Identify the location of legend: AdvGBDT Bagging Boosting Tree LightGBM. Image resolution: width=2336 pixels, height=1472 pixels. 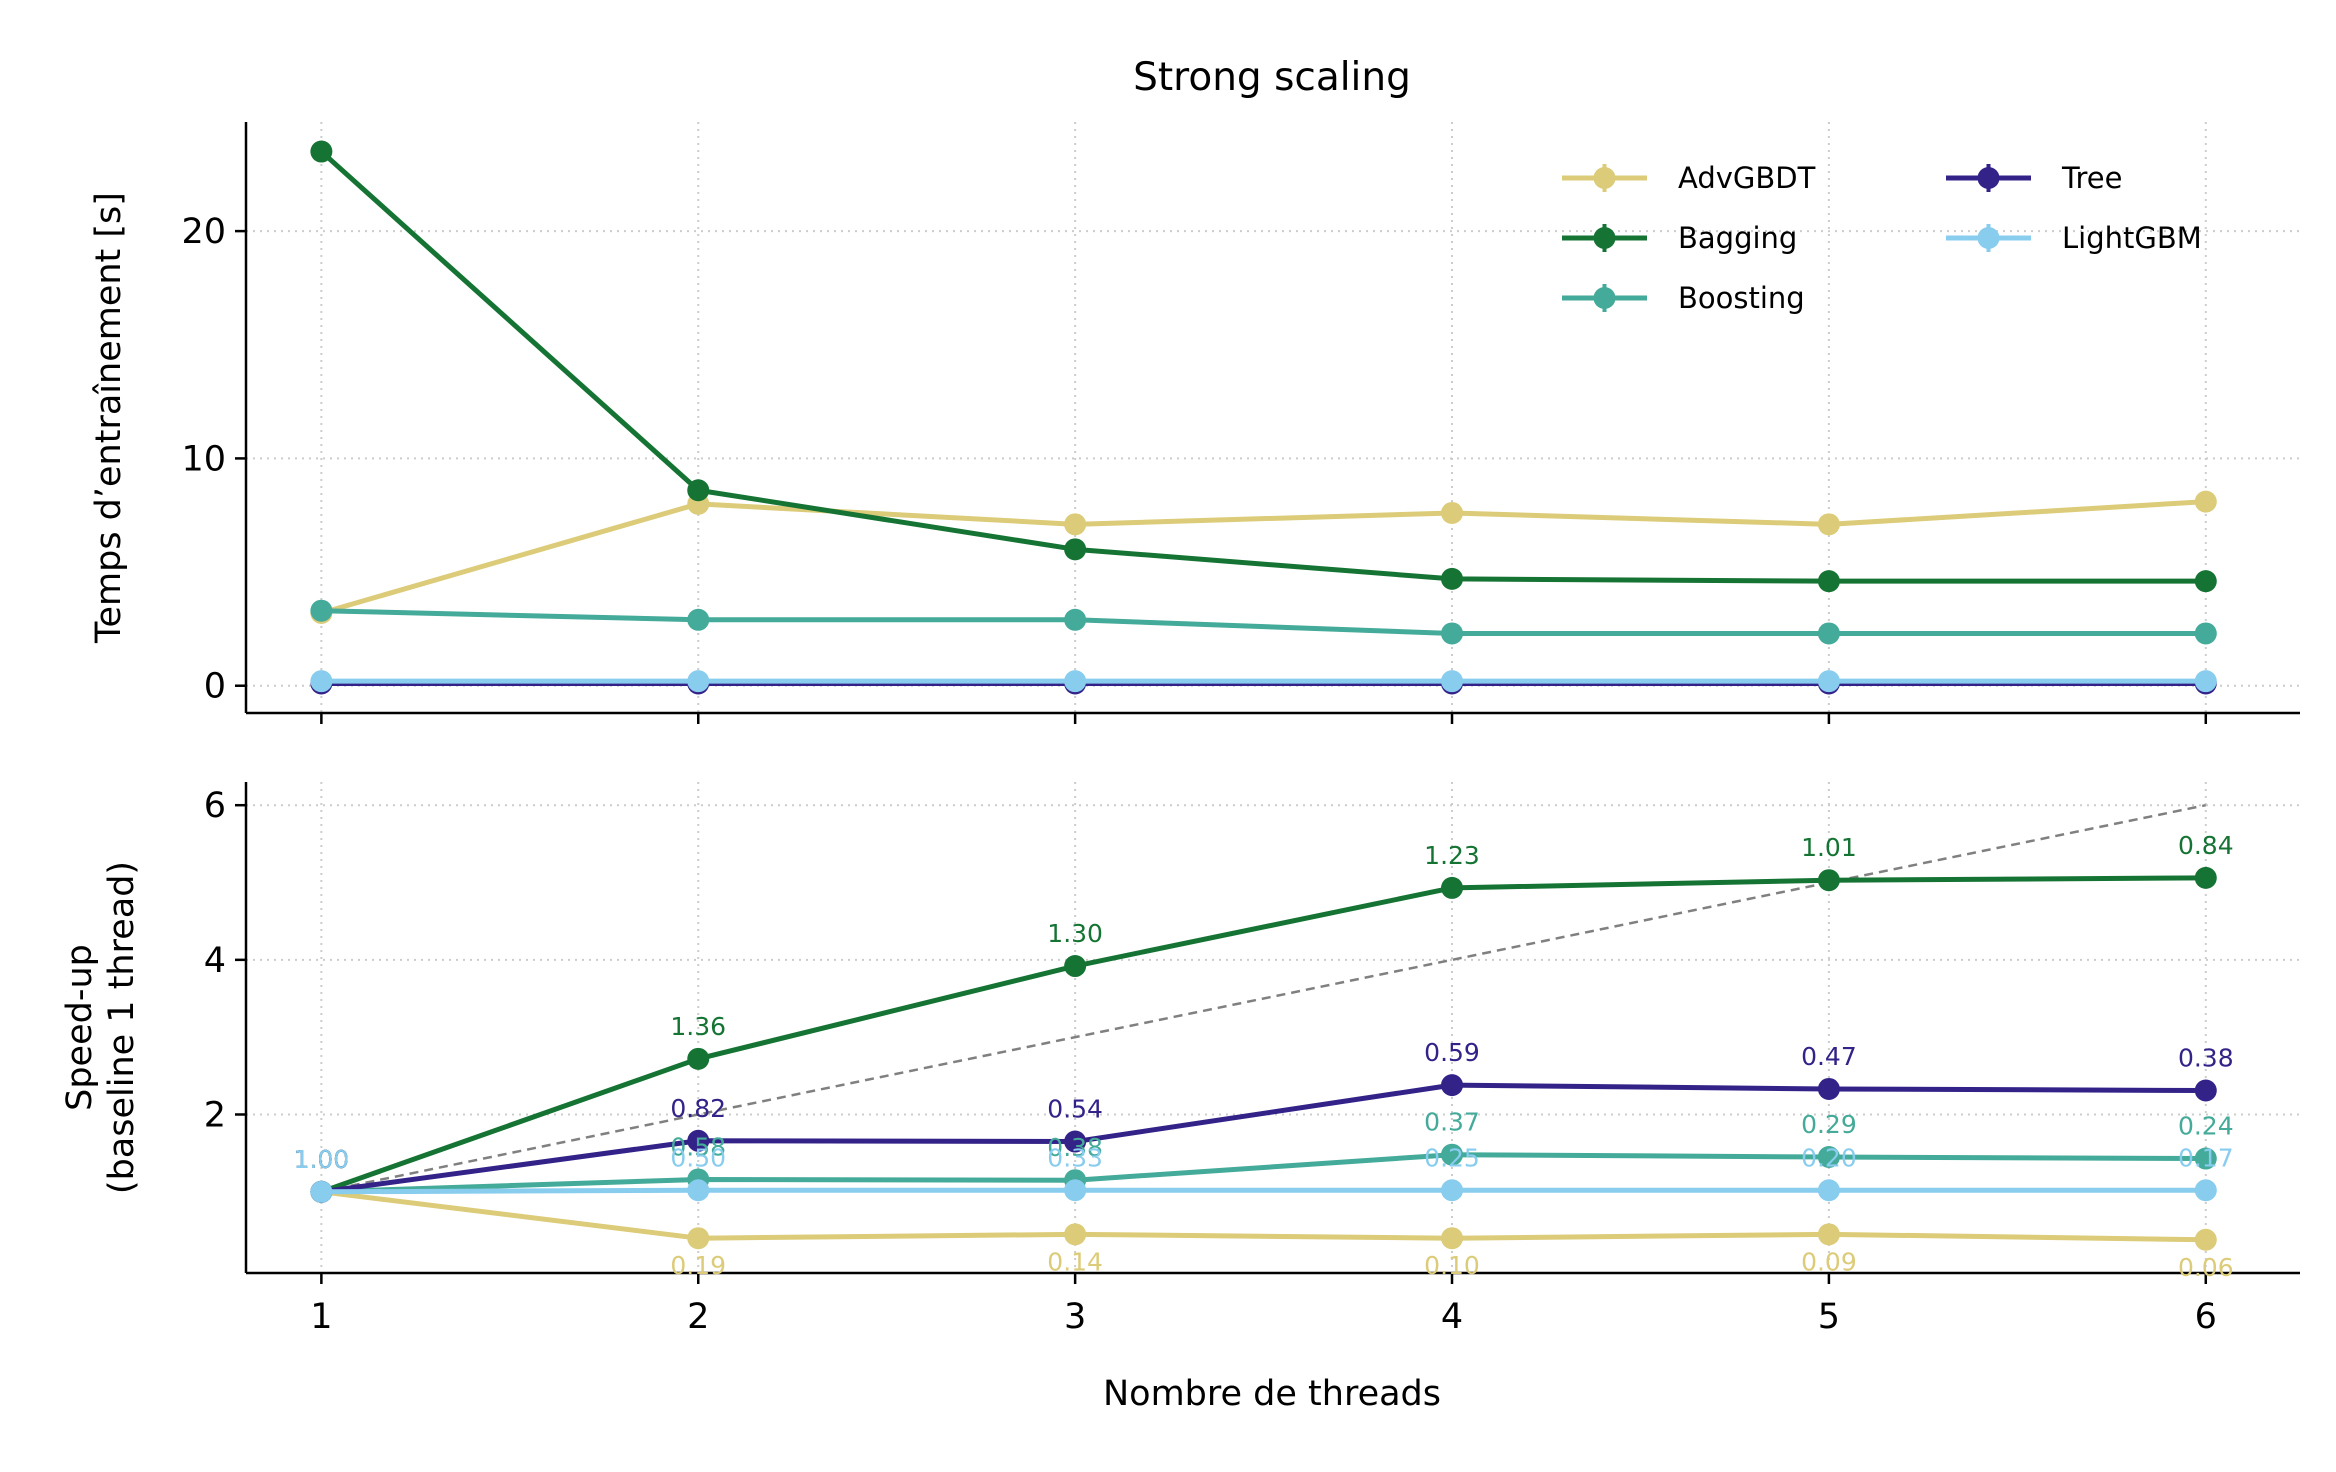
(1882, 238).